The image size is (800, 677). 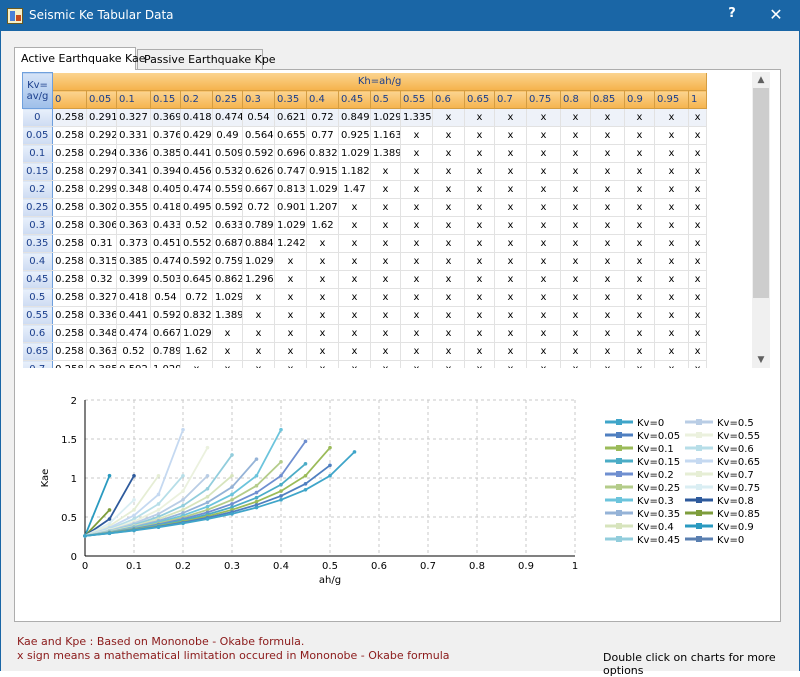 I want to click on grid-scrollbar: ▲ ▼, so click(x=761, y=220).